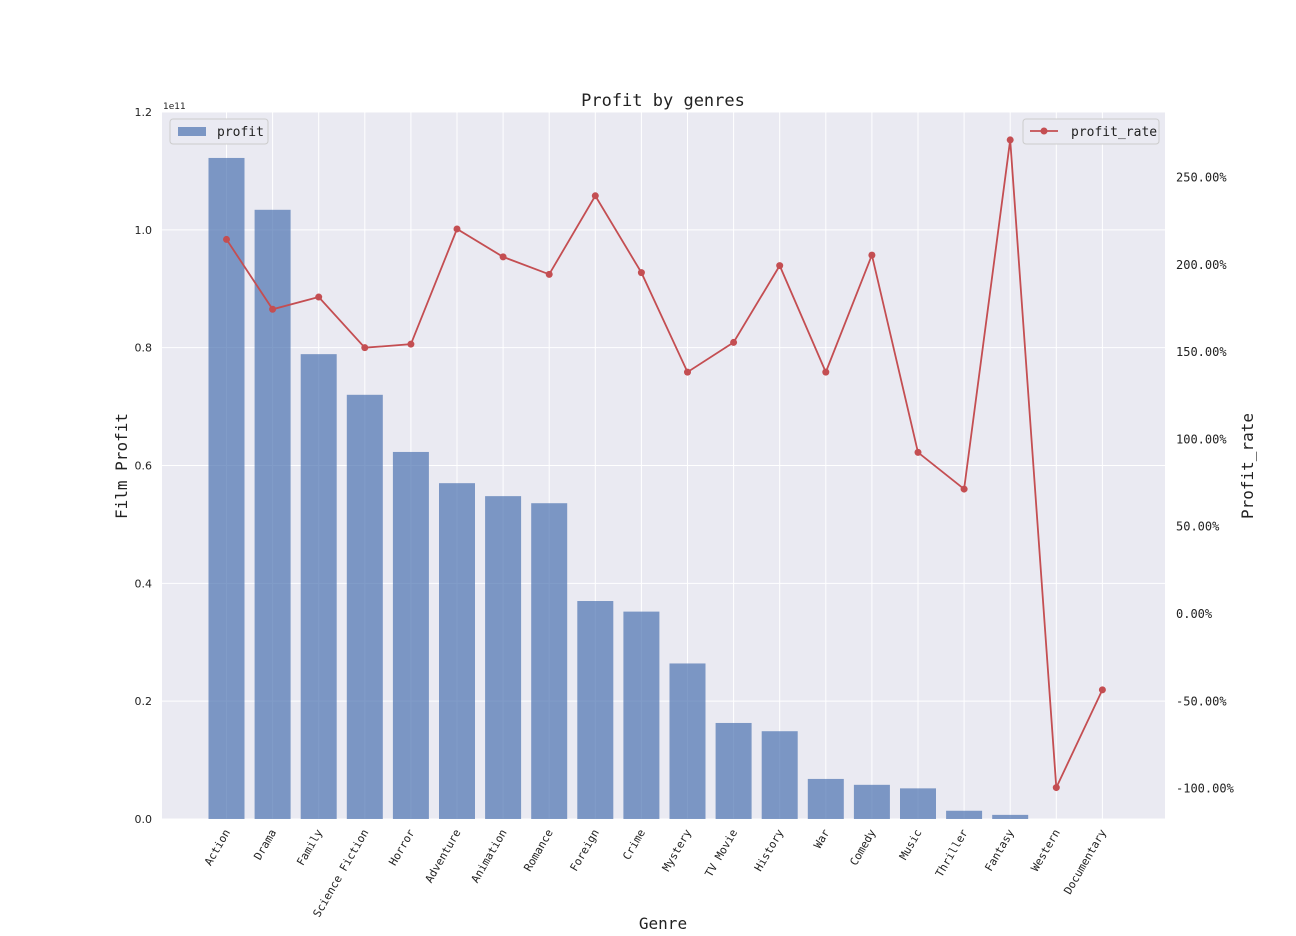  Describe the element at coordinates (309, 847) in the screenshot. I see `x-tick-label: Family` at that location.